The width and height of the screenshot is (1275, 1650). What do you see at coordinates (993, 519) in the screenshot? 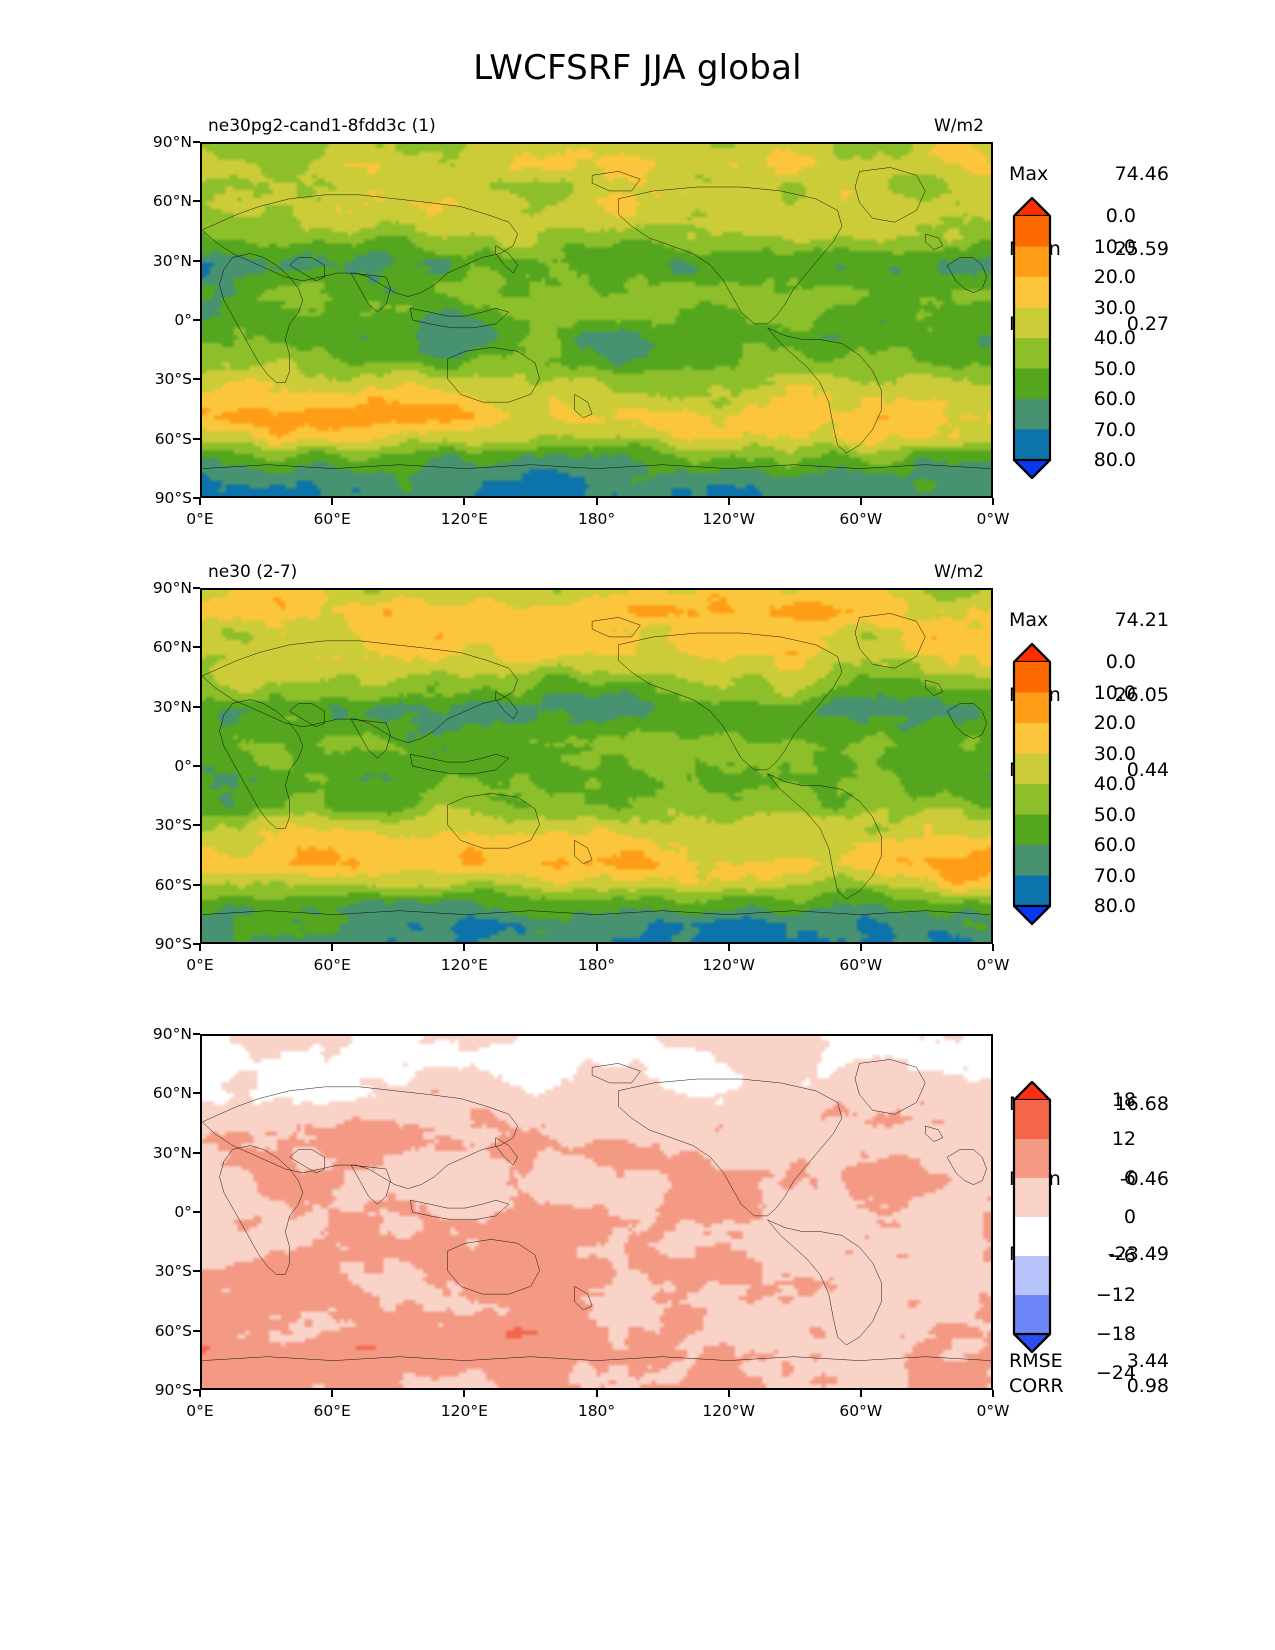
I see `x-axis-tick-label: 0°W` at bounding box center [993, 519].